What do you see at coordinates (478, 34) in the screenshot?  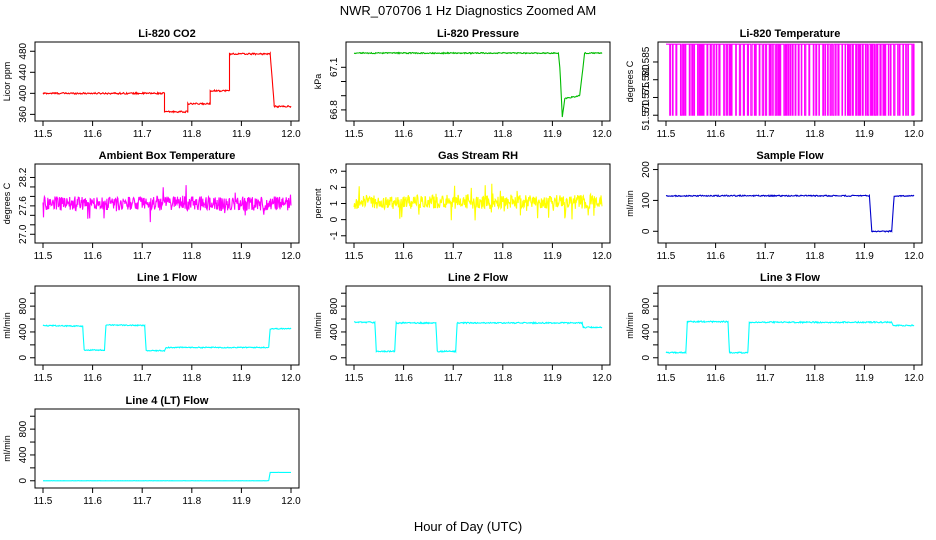 I see `panel-title: Li-820 Pressure` at bounding box center [478, 34].